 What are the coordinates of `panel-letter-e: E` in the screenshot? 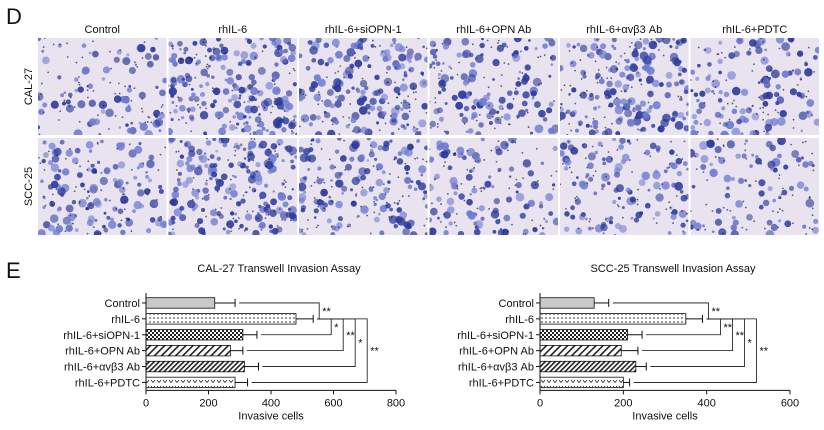 It's located at (13, 270).